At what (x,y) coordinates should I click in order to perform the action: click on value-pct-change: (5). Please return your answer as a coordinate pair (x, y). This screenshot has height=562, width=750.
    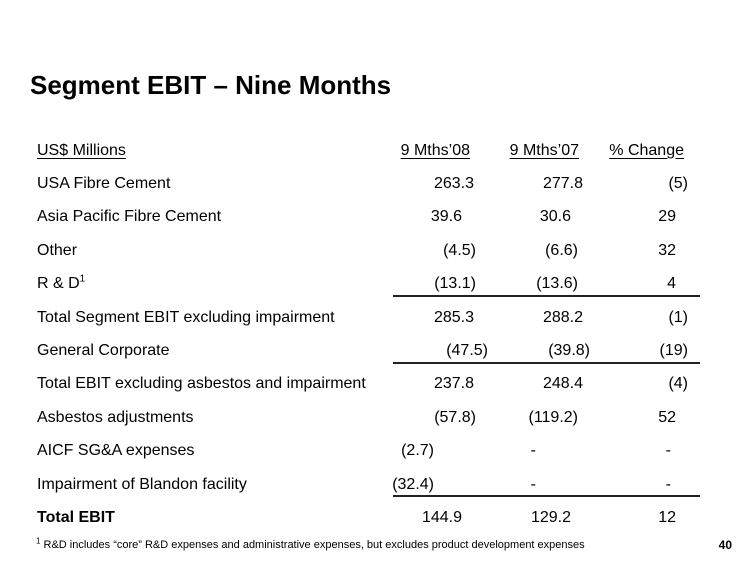
    Looking at the image, I should click on (678, 184).